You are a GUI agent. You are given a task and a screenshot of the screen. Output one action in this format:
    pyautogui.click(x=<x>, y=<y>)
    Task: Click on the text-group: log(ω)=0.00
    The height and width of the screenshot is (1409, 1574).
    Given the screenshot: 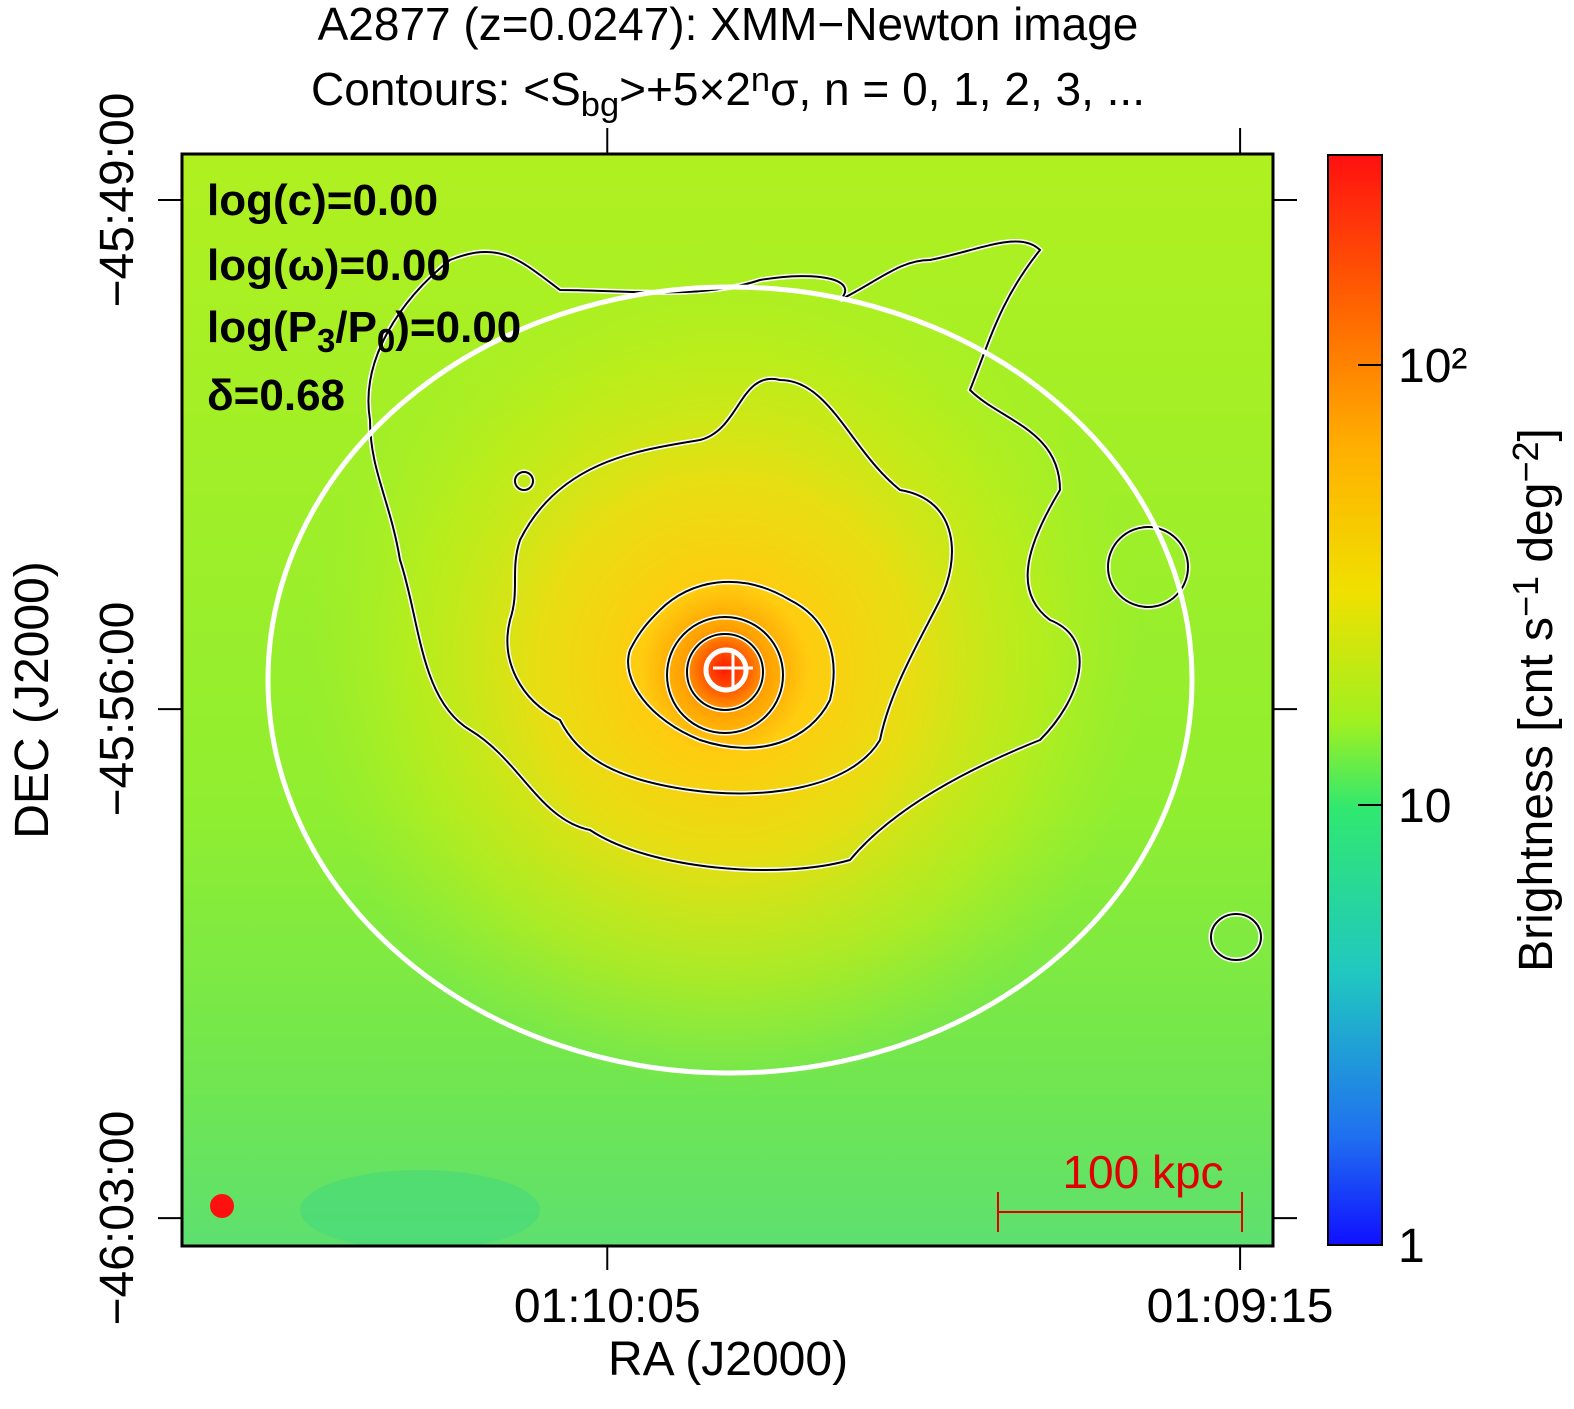 What is the action you would take?
    pyautogui.click(x=329, y=265)
    